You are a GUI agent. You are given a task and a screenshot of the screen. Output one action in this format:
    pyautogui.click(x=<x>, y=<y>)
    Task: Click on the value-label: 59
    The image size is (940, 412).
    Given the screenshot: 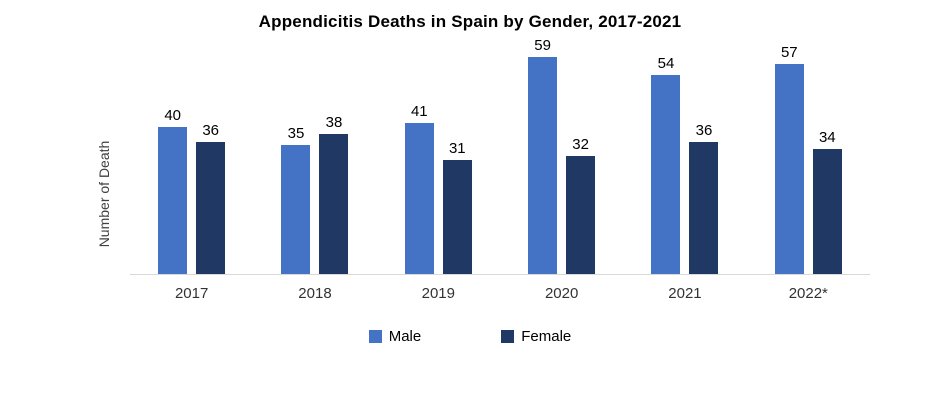 What is the action you would take?
    pyautogui.click(x=542, y=45)
    